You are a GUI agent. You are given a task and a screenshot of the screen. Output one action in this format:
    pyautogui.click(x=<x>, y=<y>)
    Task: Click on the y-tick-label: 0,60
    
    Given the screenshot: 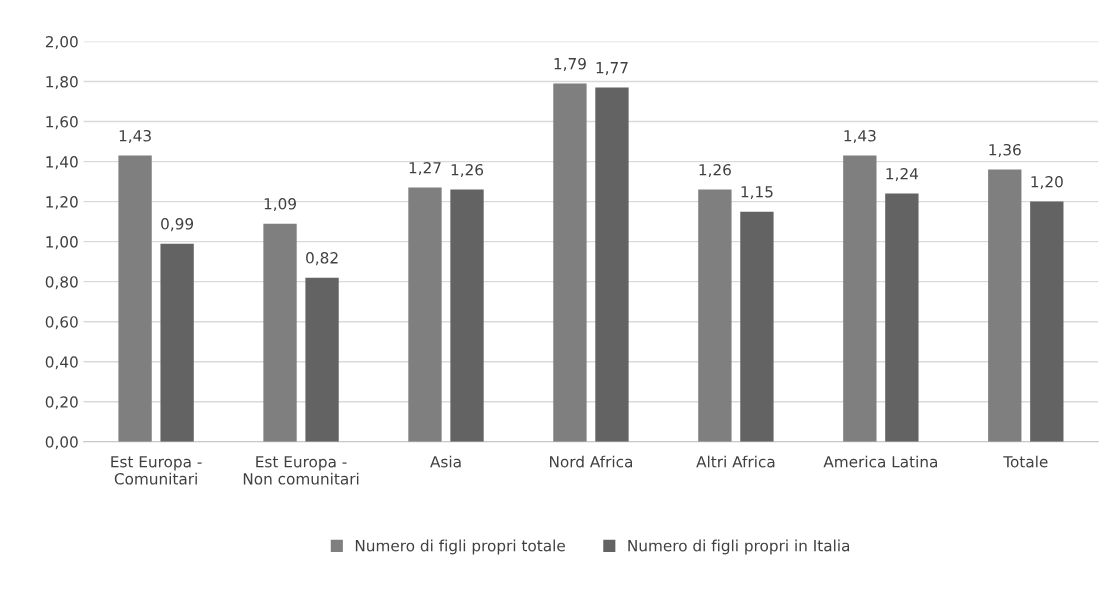 What is the action you would take?
    pyautogui.click(x=61, y=323)
    